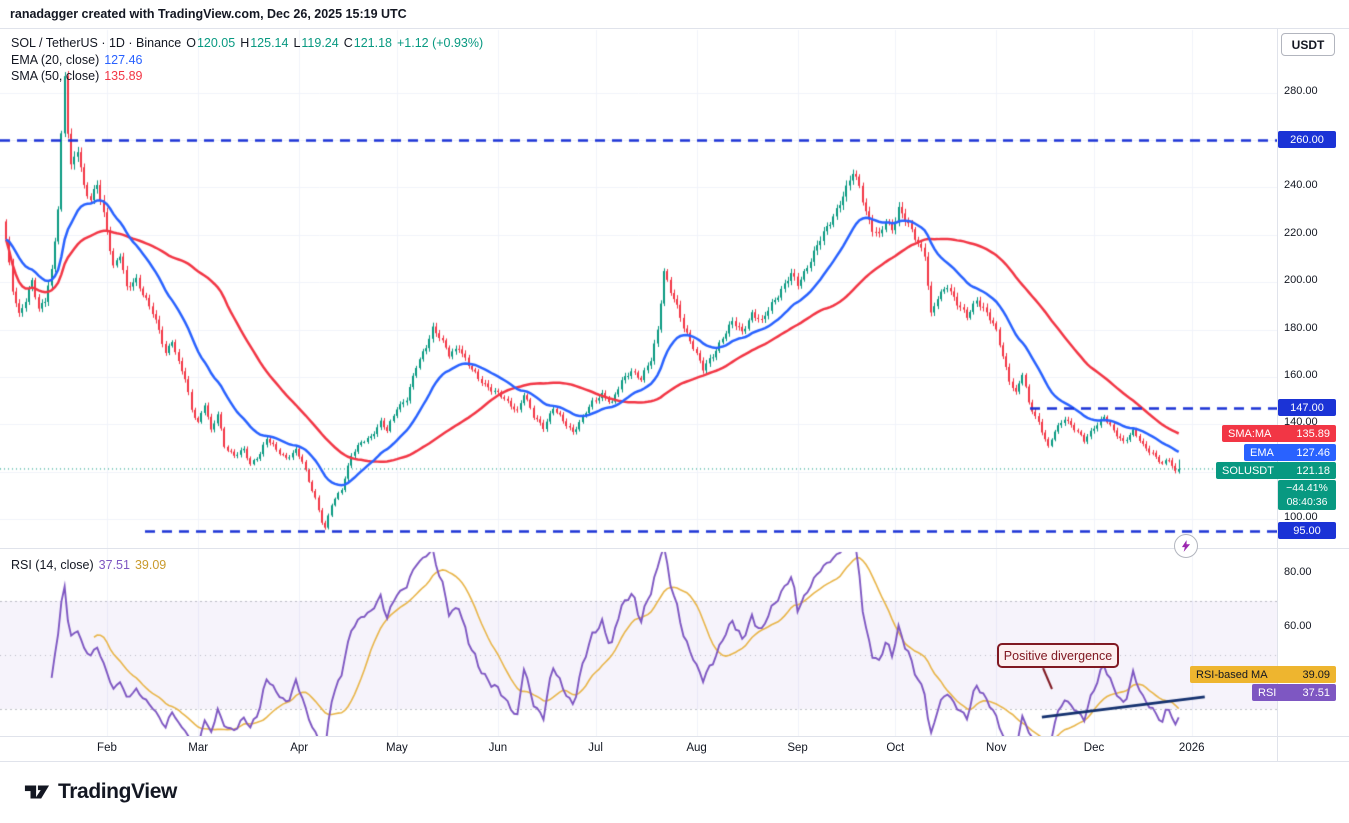  I want to click on level-flag-260: 260.00, so click(1307, 139).